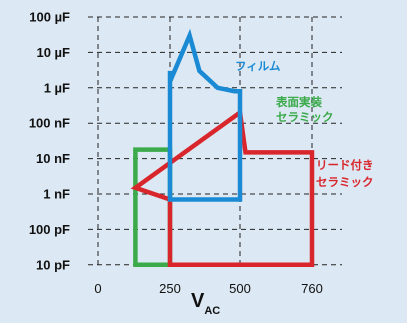  Describe the element at coordinates (198, 301) in the screenshot. I see `x-axis-label-main: V` at that location.